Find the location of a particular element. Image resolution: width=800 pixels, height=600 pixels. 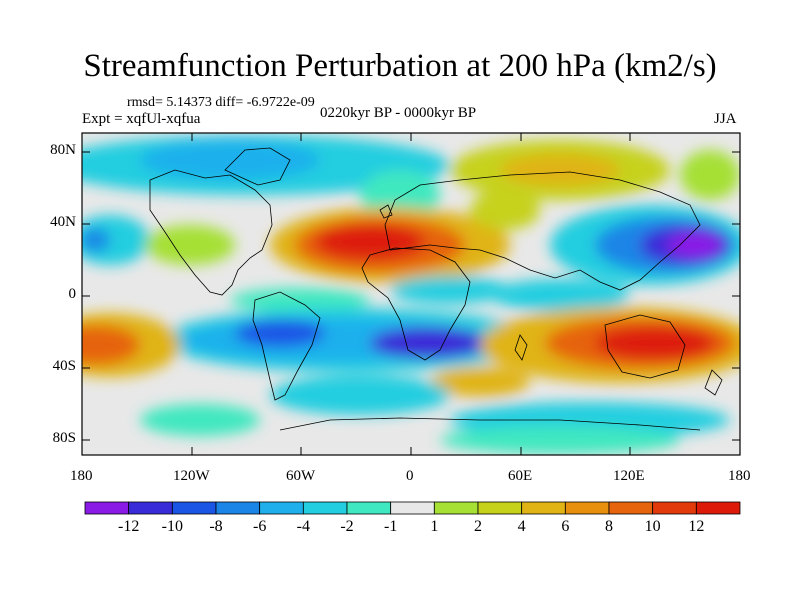

colorbar-label: 10 is located at coordinates (652, 526).